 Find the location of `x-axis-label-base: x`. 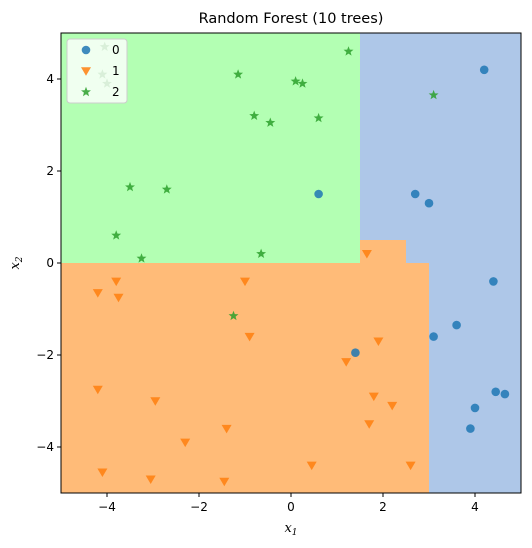

x-axis-label-base: x is located at coordinates (288, 528).